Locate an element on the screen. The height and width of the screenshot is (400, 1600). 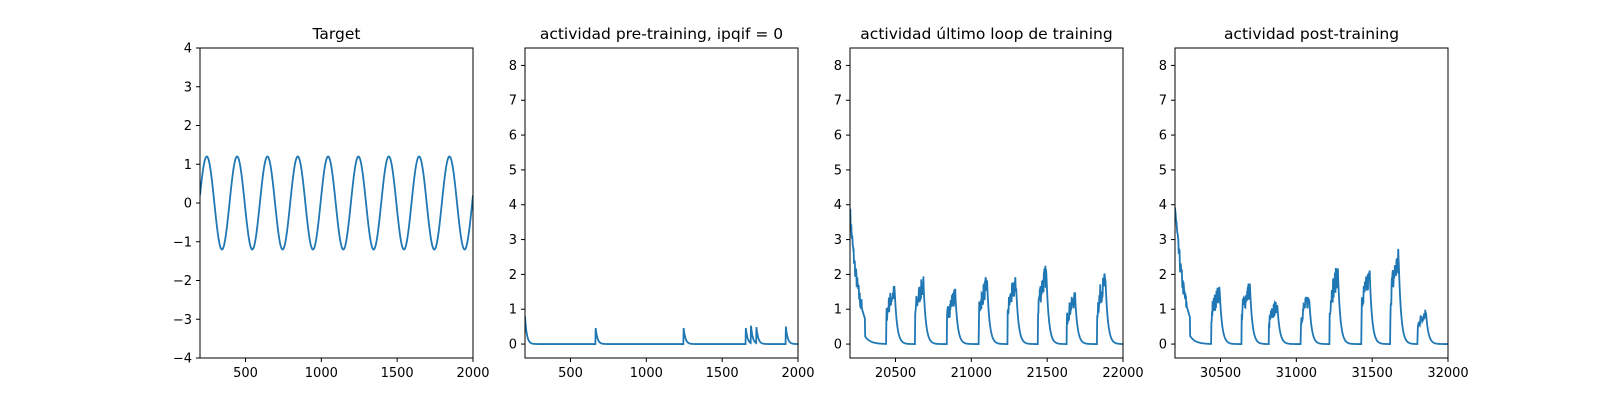
x-tick-label: 21000 is located at coordinates (971, 373).